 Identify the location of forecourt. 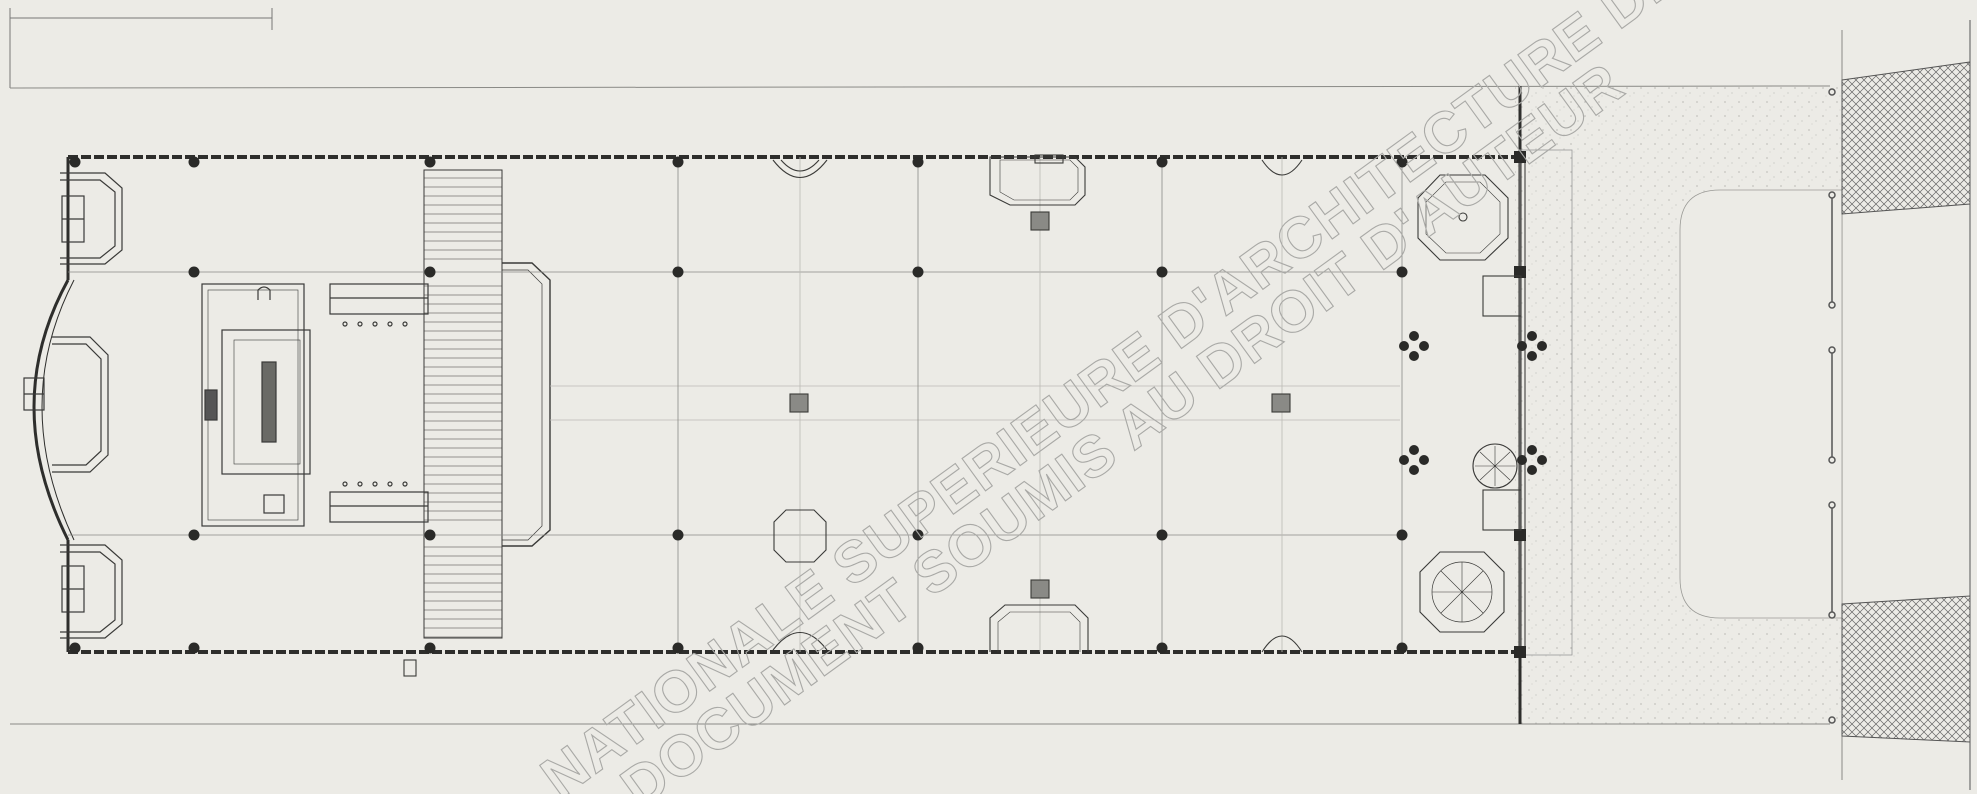
(1679, 405).